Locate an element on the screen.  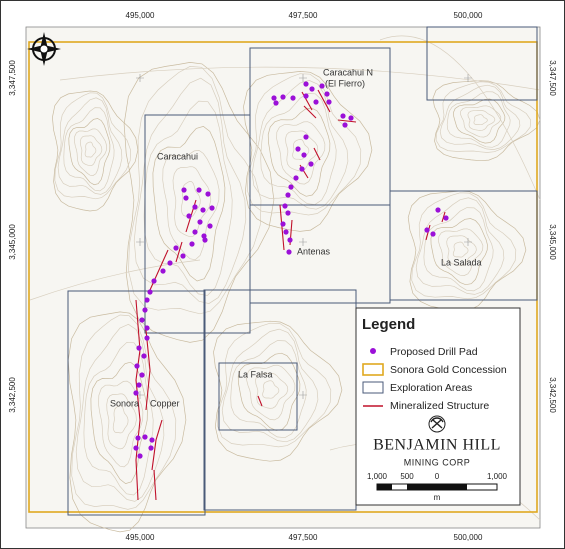
legend-title: Legend is located at coordinates (388, 324).